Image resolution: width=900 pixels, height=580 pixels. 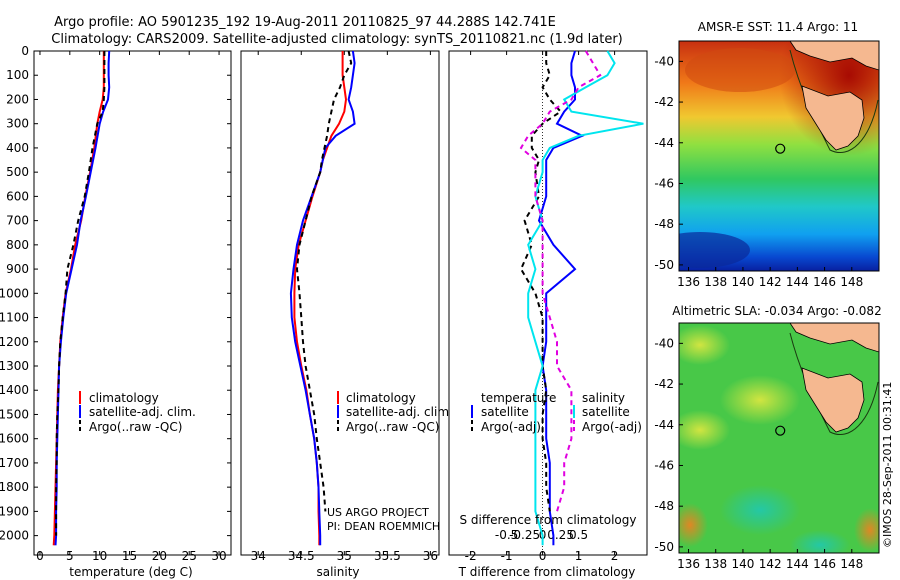 I want to click on legend-label-s-argo: Argo(-adj), so click(x=612, y=427).